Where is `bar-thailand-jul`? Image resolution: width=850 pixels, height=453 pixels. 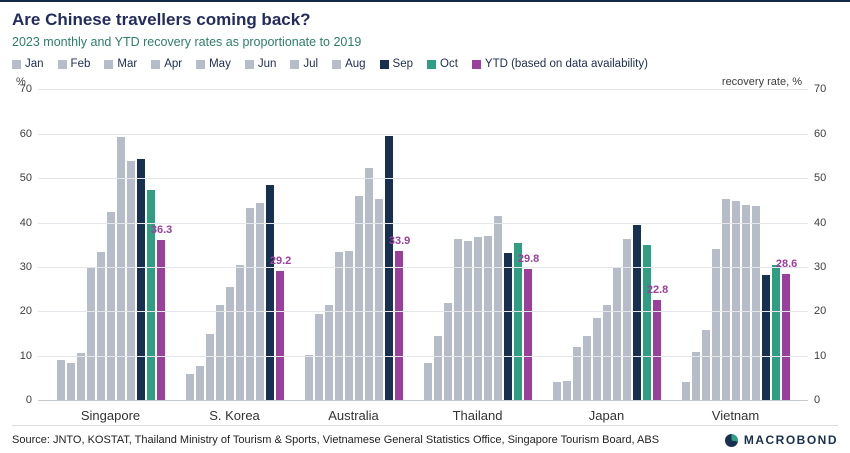 bar-thailand-jul is located at coordinates (487, 318).